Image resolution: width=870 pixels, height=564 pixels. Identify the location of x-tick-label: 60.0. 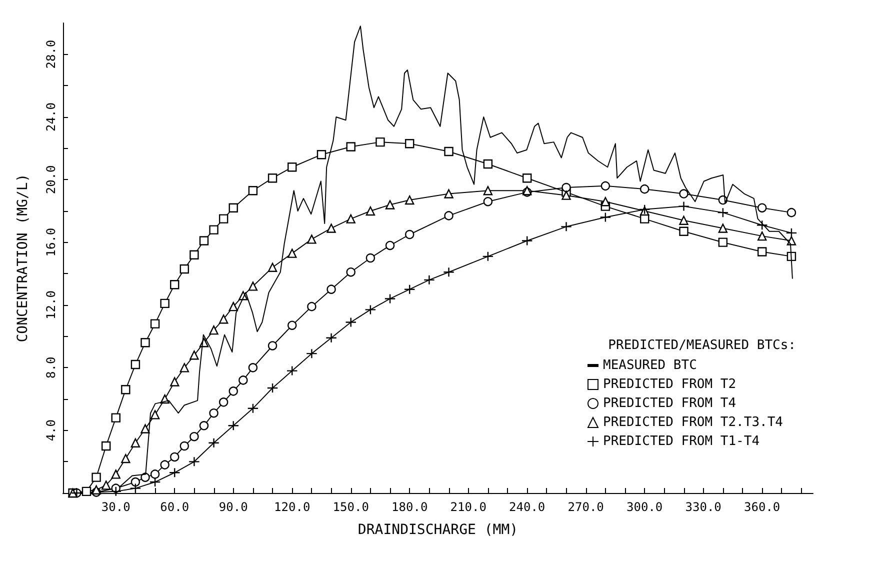
(175, 507).